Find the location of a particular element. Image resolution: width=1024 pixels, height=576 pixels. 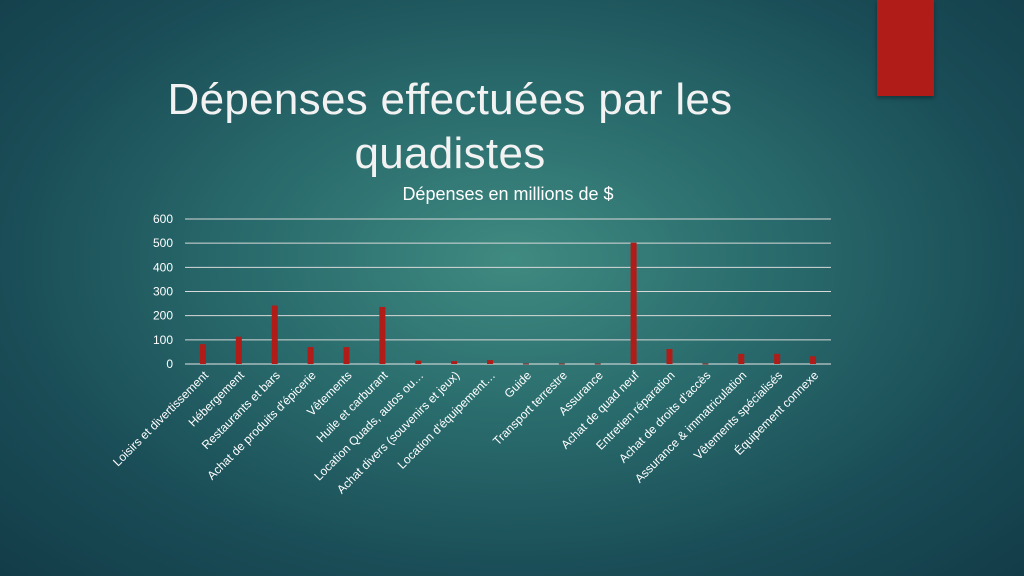

chart-title: Dépenses en millions de $ is located at coordinates (508, 194).